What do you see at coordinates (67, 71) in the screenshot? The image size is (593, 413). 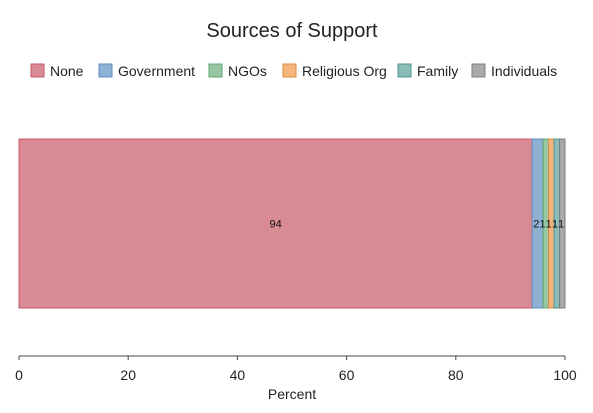 I see `legend-label-none: None` at bounding box center [67, 71].